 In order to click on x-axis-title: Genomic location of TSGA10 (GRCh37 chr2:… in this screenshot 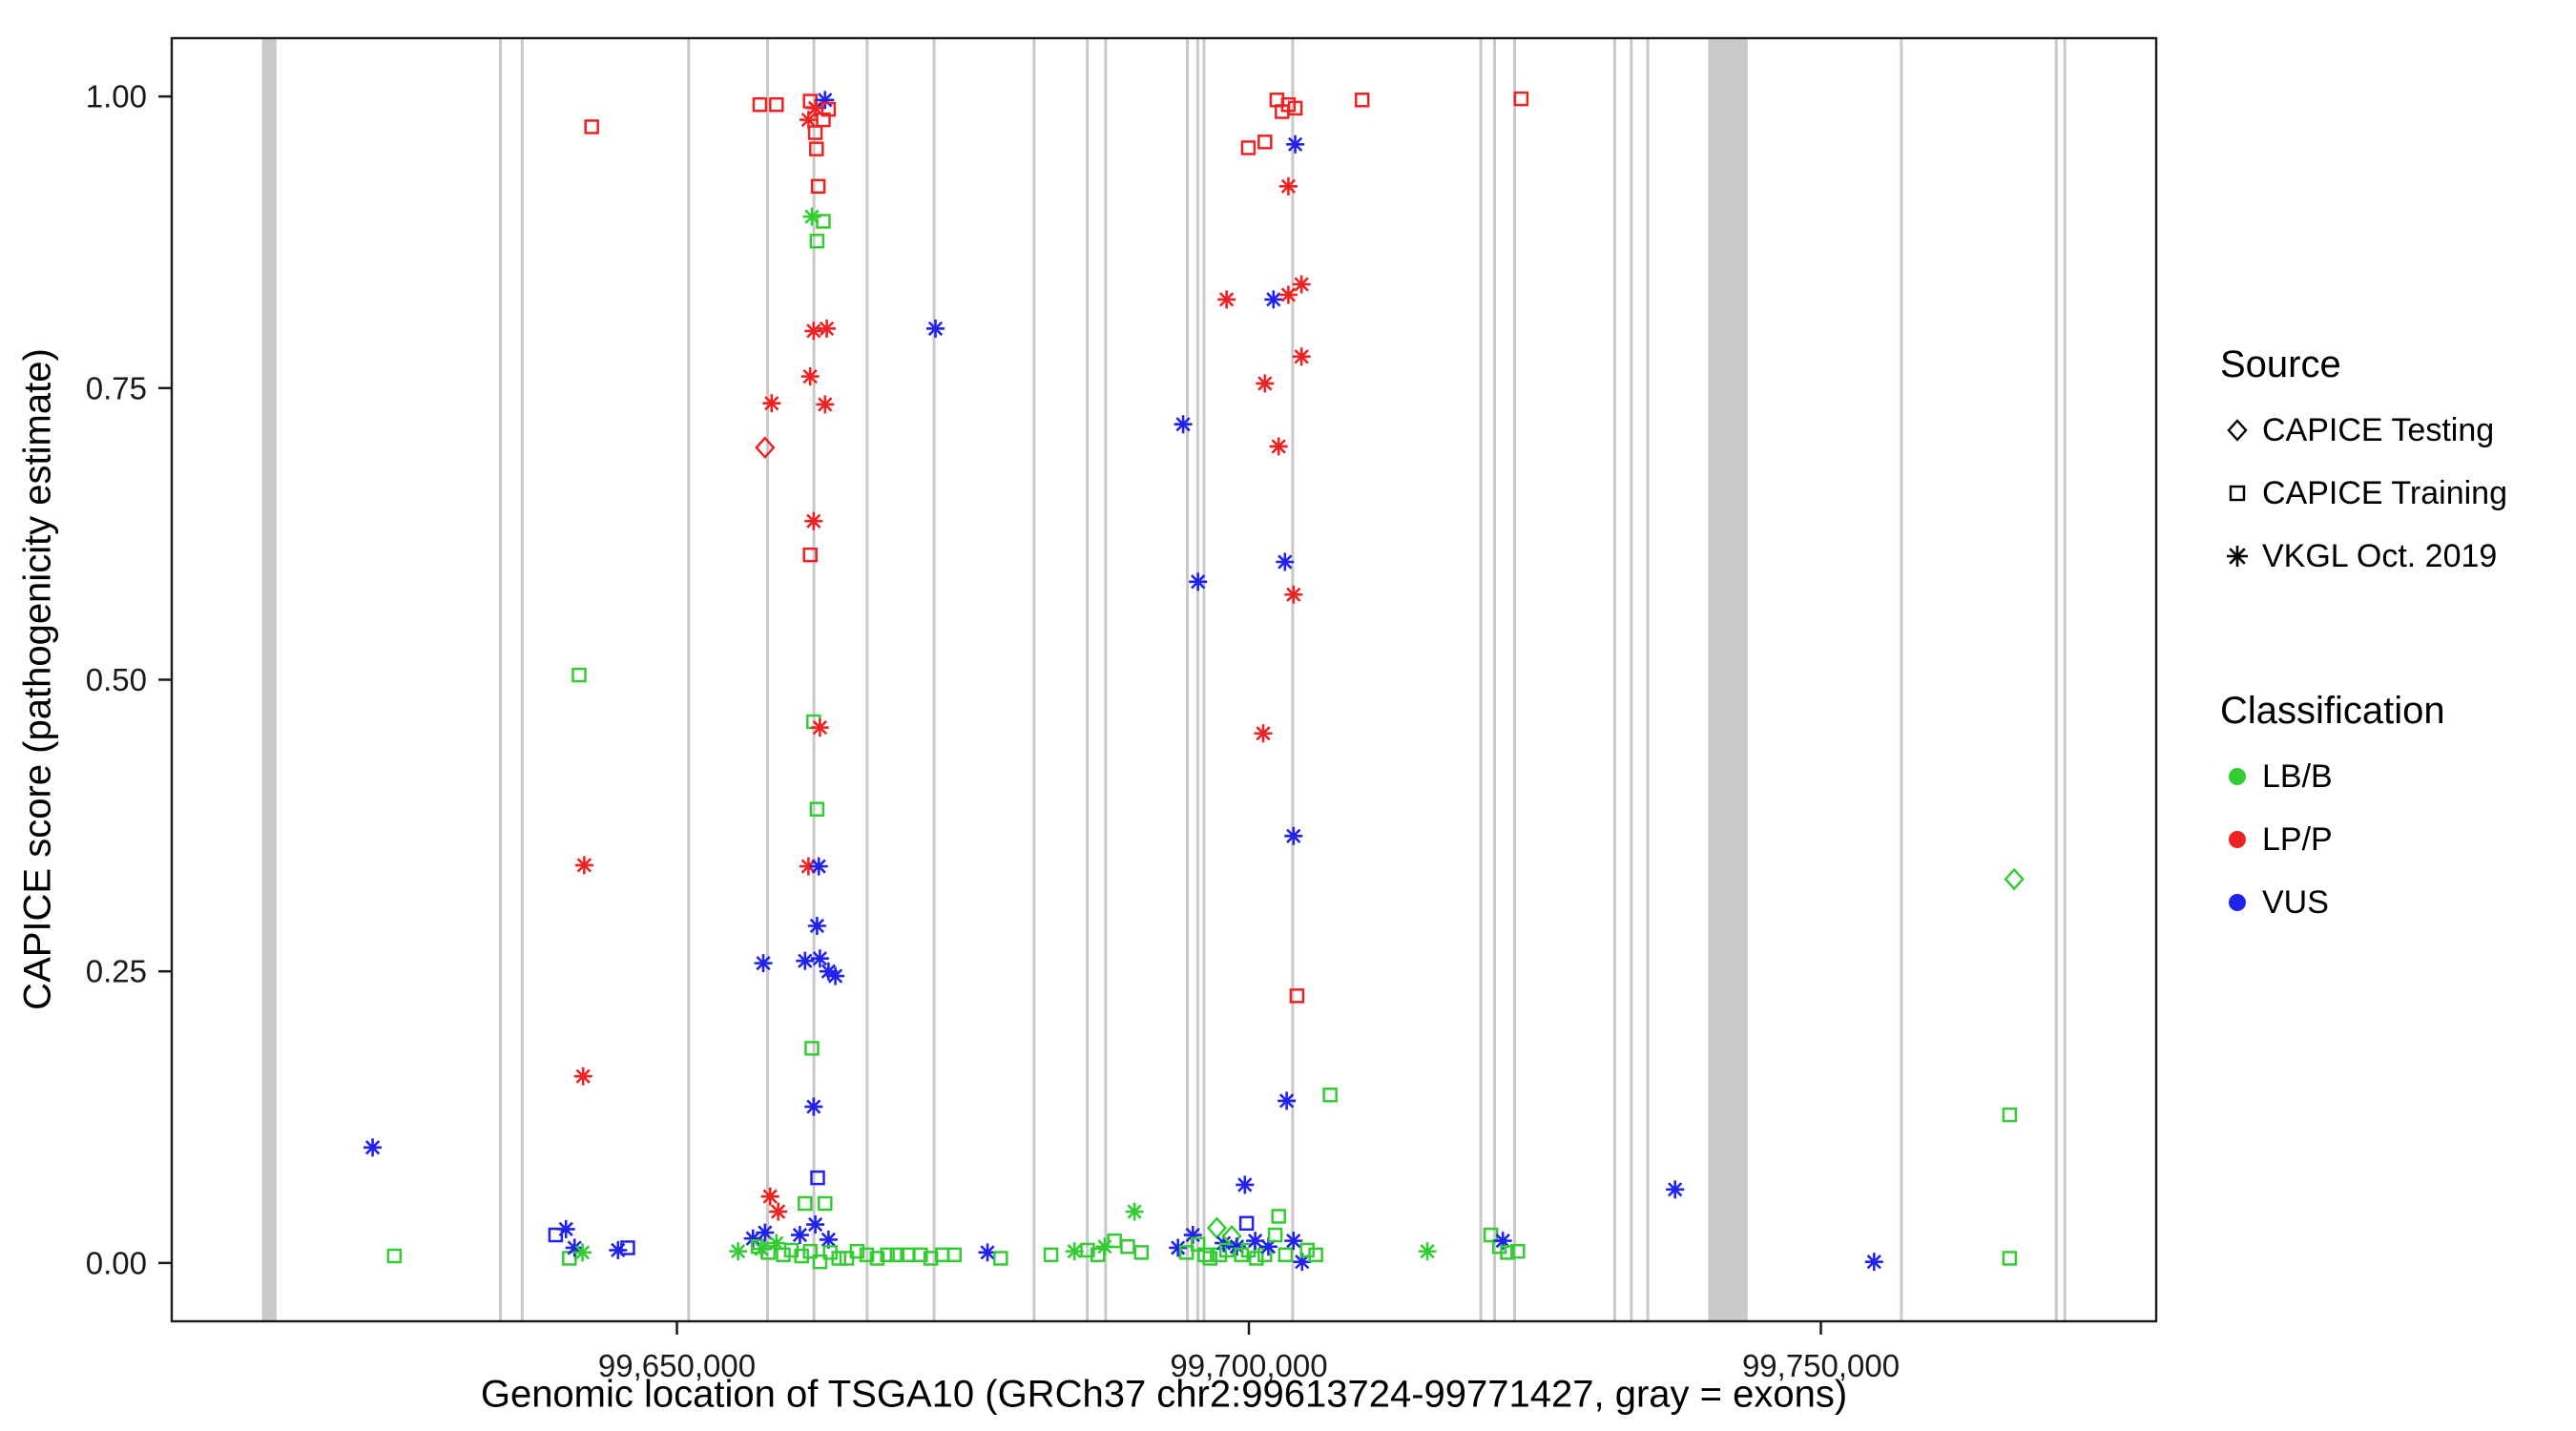, I will do `click(1164, 1394)`.